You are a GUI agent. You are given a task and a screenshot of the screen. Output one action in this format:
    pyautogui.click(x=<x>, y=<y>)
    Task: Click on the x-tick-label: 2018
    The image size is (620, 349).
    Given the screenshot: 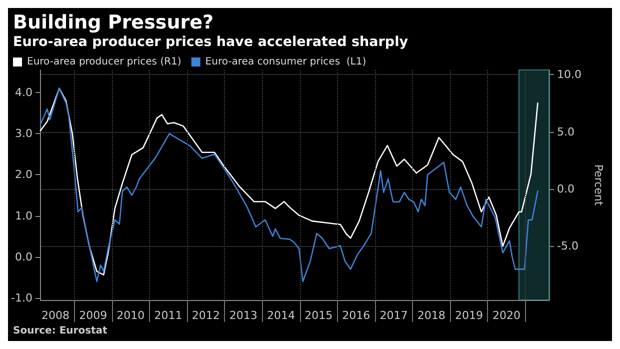 What is the action you would take?
    pyautogui.click(x=431, y=315)
    